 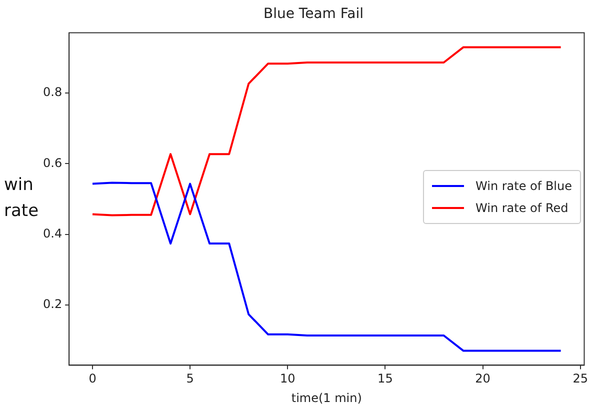 I want to click on chart-title: Blue Team Fail, so click(x=313, y=14).